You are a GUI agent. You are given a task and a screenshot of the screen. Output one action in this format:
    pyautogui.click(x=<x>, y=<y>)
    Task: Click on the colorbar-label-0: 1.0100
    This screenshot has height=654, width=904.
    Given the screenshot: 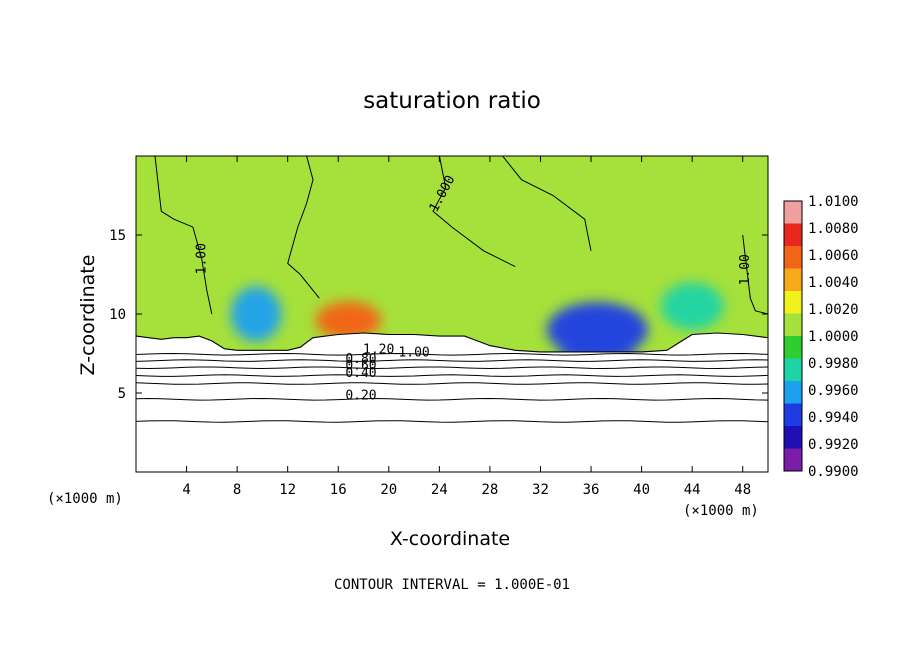 What is the action you would take?
    pyautogui.click(x=833, y=202)
    